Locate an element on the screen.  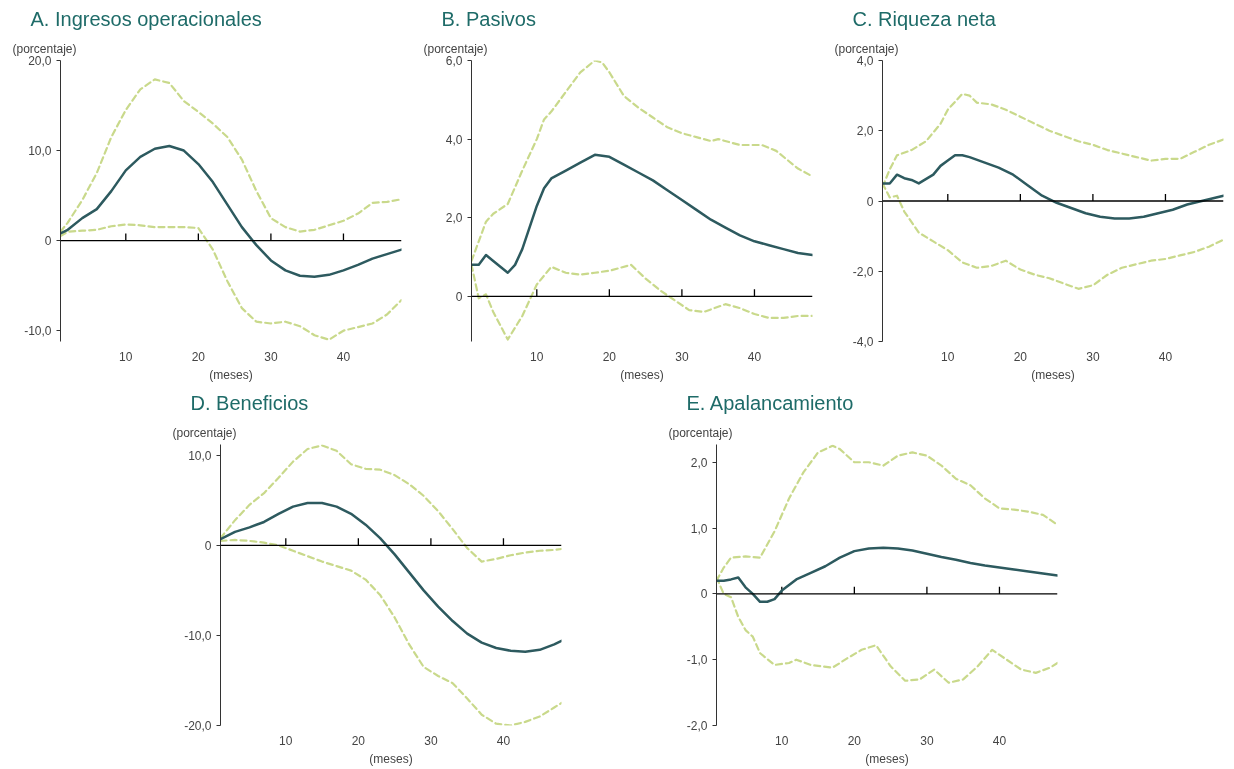
y-tick-label: 1,0 is located at coordinates (699, 528).